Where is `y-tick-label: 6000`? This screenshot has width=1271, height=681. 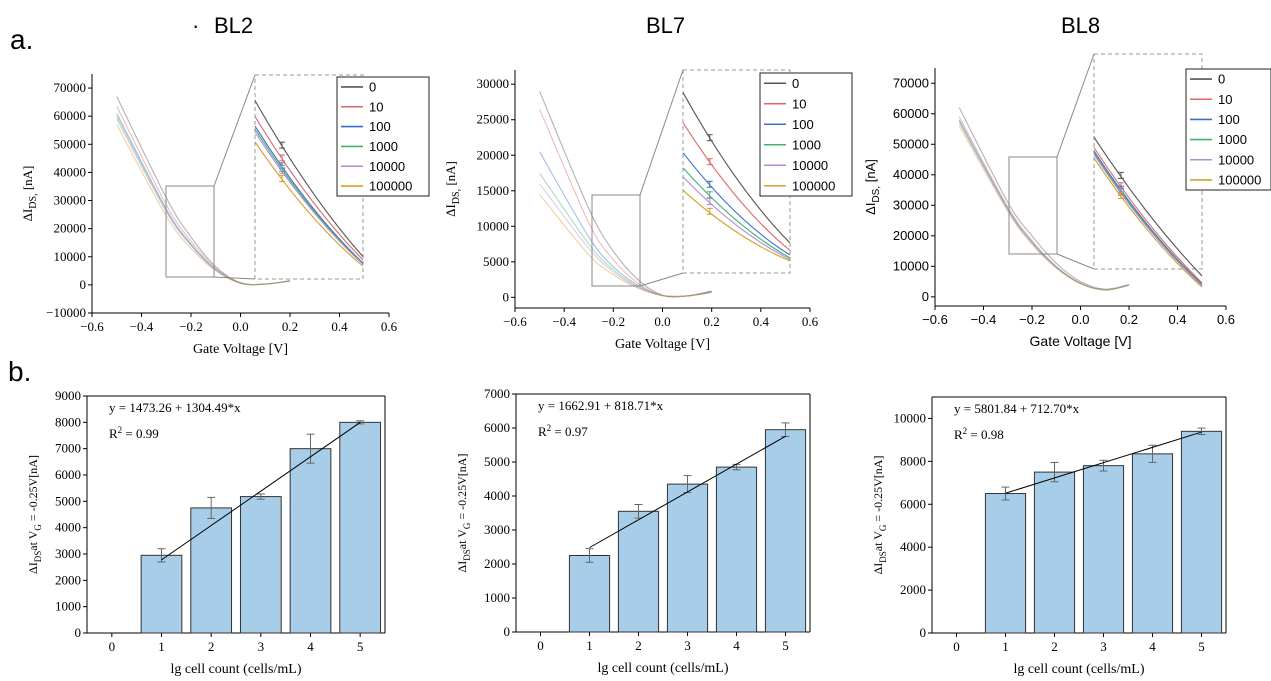 y-tick-label: 6000 is located at coordinates (68, 474).